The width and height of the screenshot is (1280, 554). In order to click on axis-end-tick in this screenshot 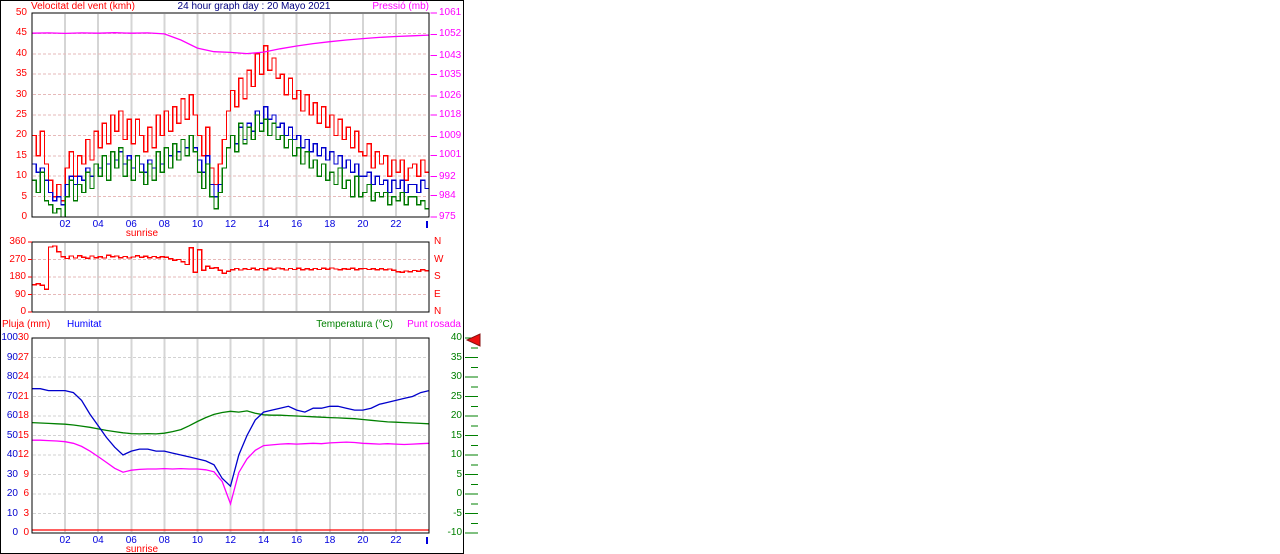, I will do `click(427, 540)`.